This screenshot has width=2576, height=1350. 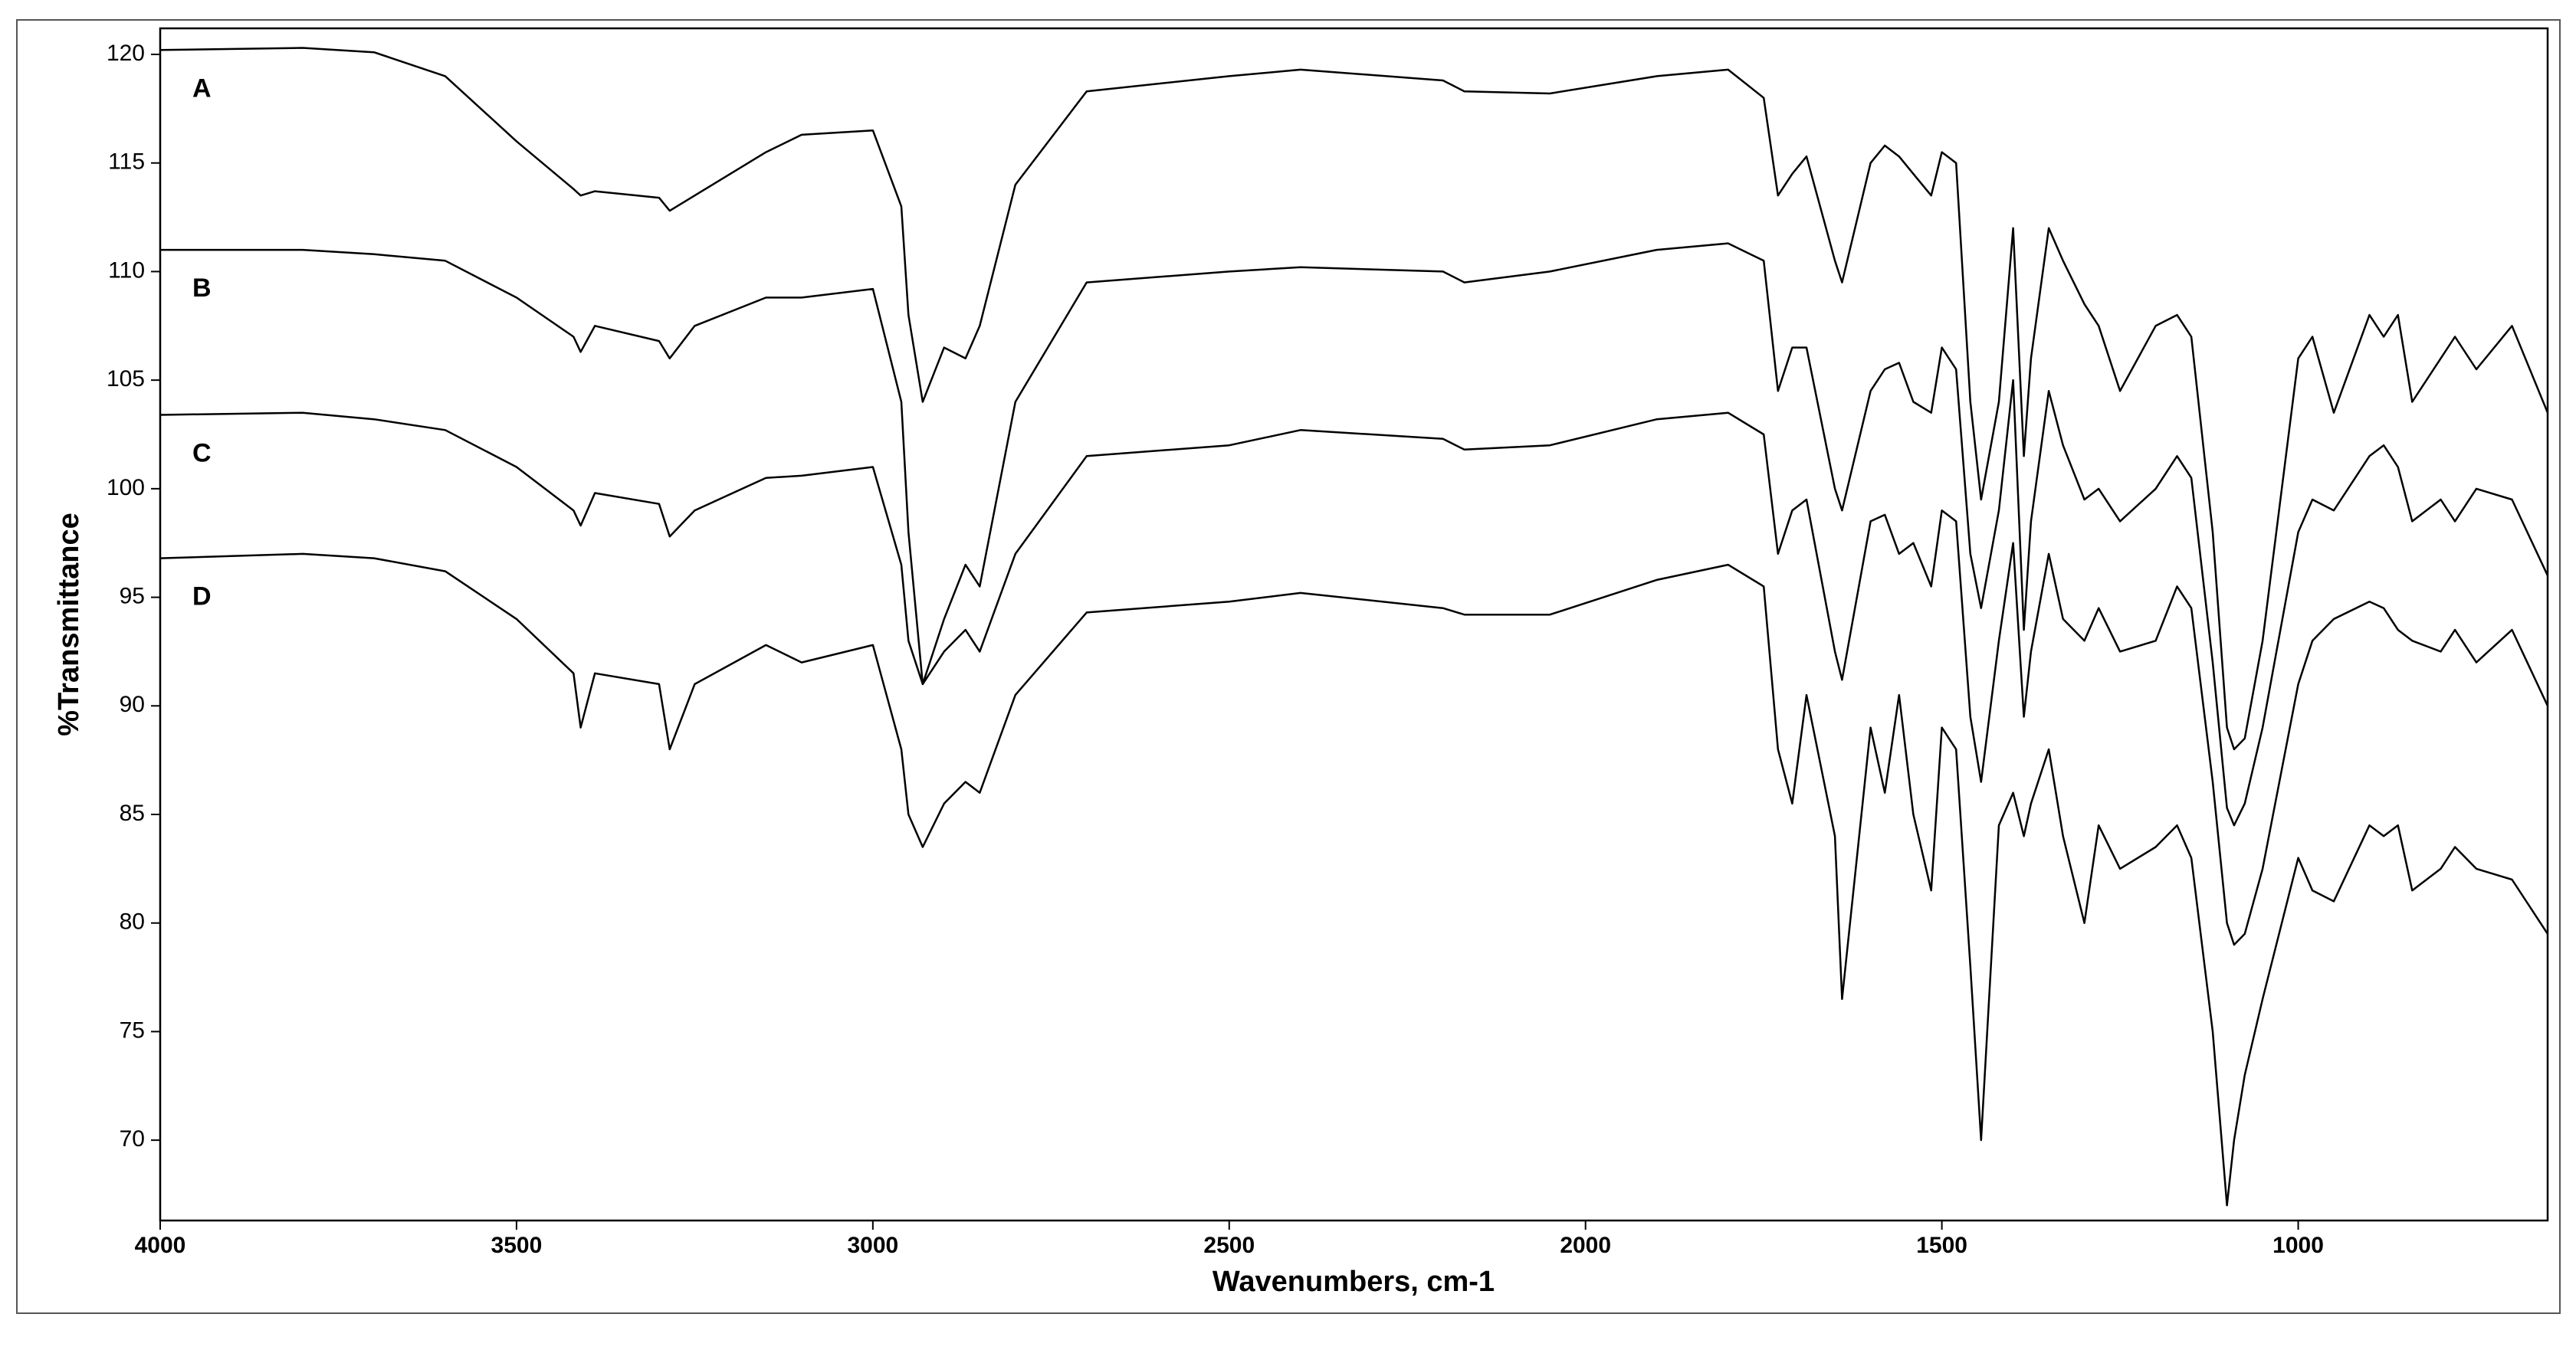 What do you see at coordinates (160, 1245) in the screenshot?
I see `x-tick-label: 4000` at bounding box center [160, 1245].